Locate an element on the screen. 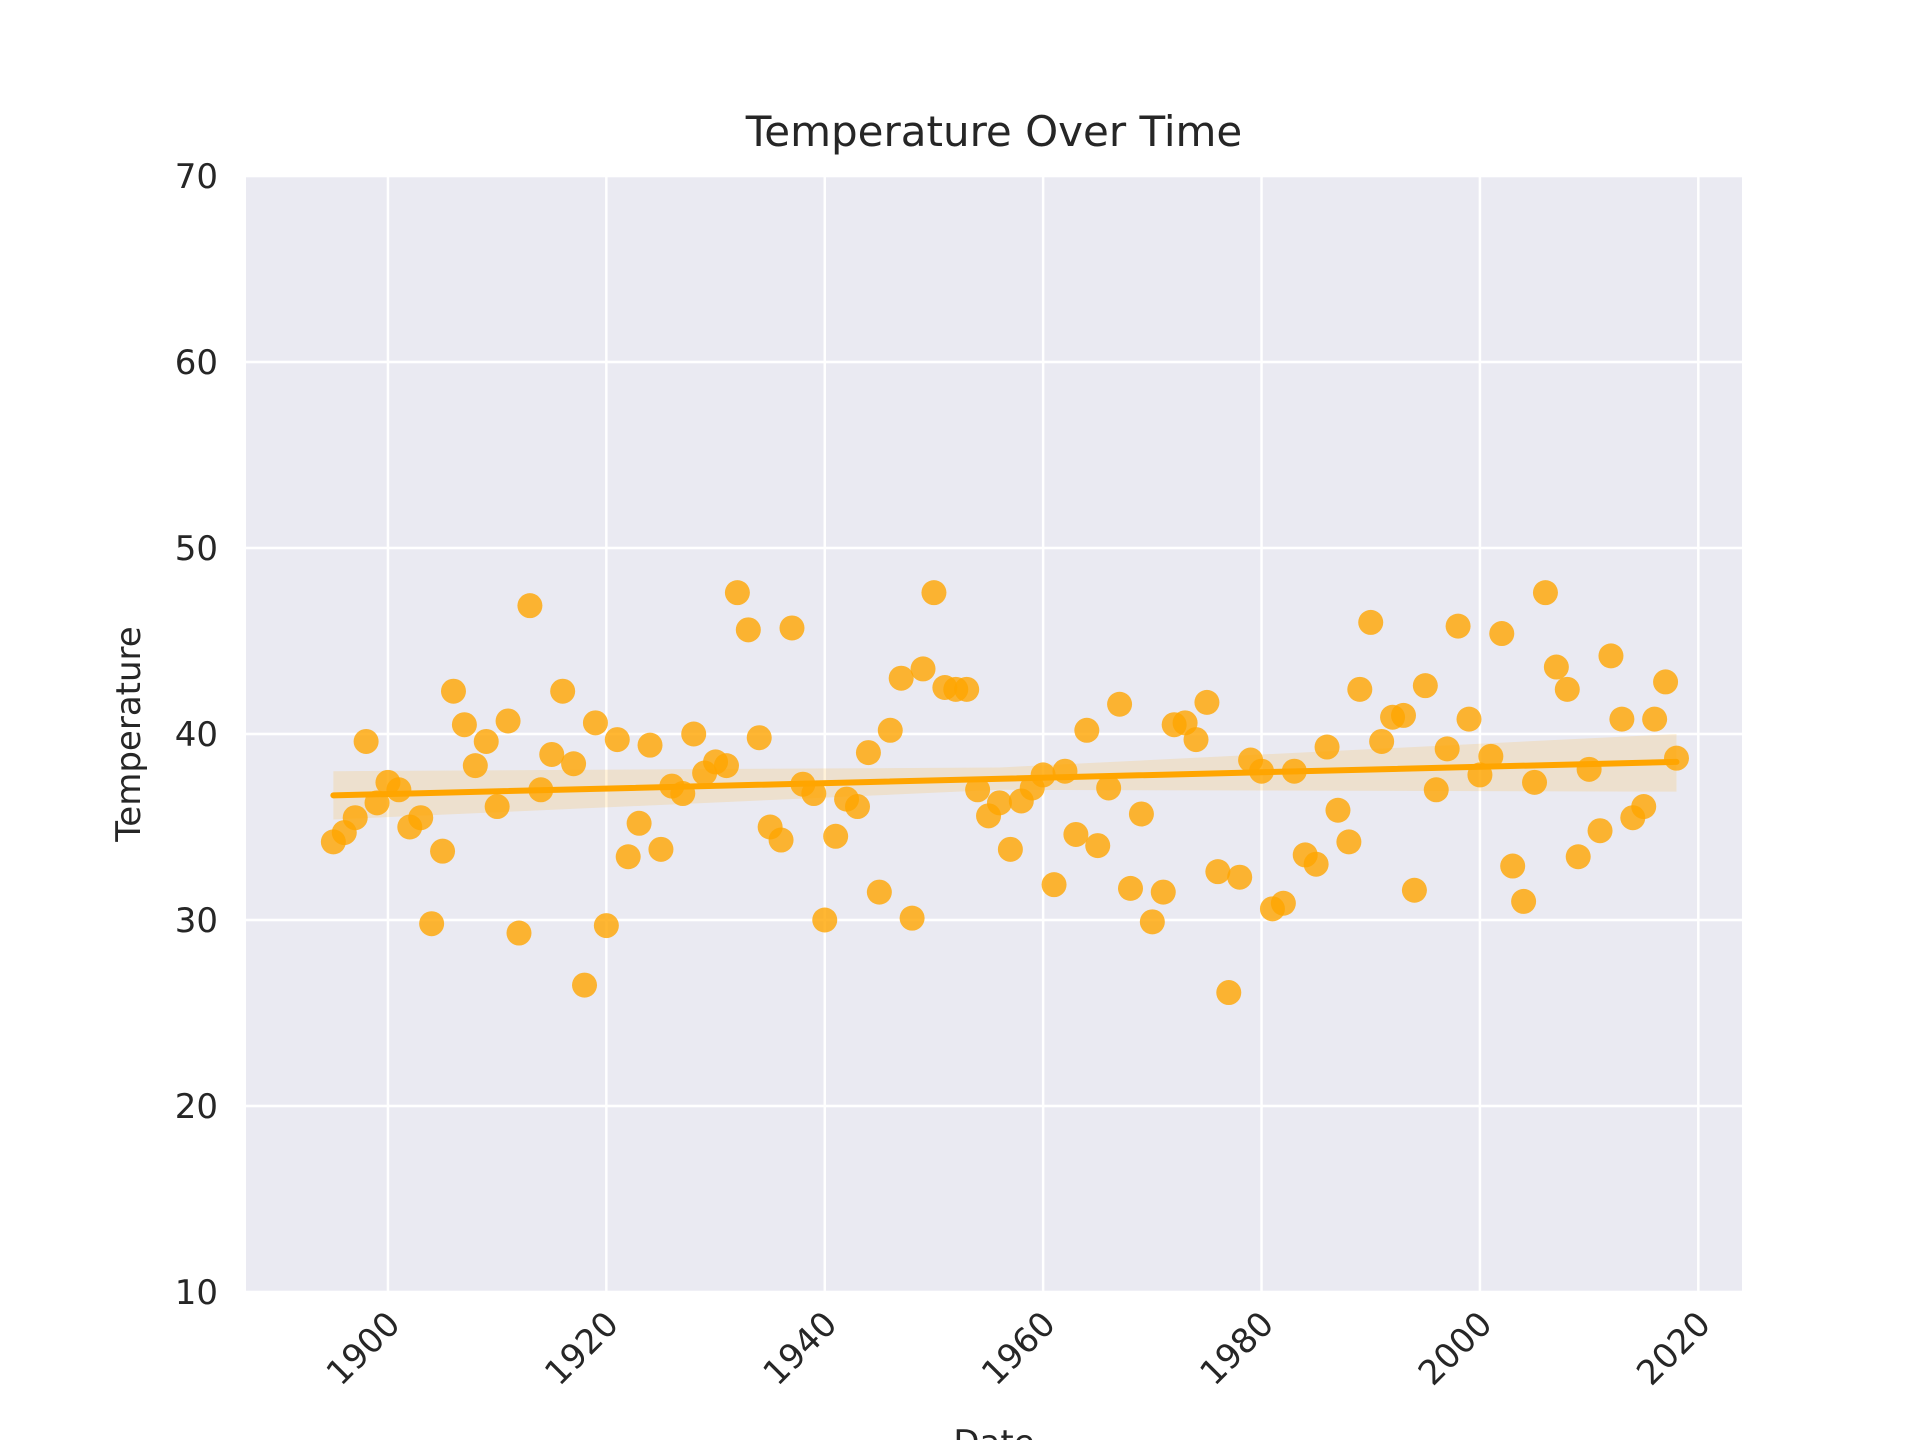  y-tick-label: 40 is located at coordinates (196, 735).